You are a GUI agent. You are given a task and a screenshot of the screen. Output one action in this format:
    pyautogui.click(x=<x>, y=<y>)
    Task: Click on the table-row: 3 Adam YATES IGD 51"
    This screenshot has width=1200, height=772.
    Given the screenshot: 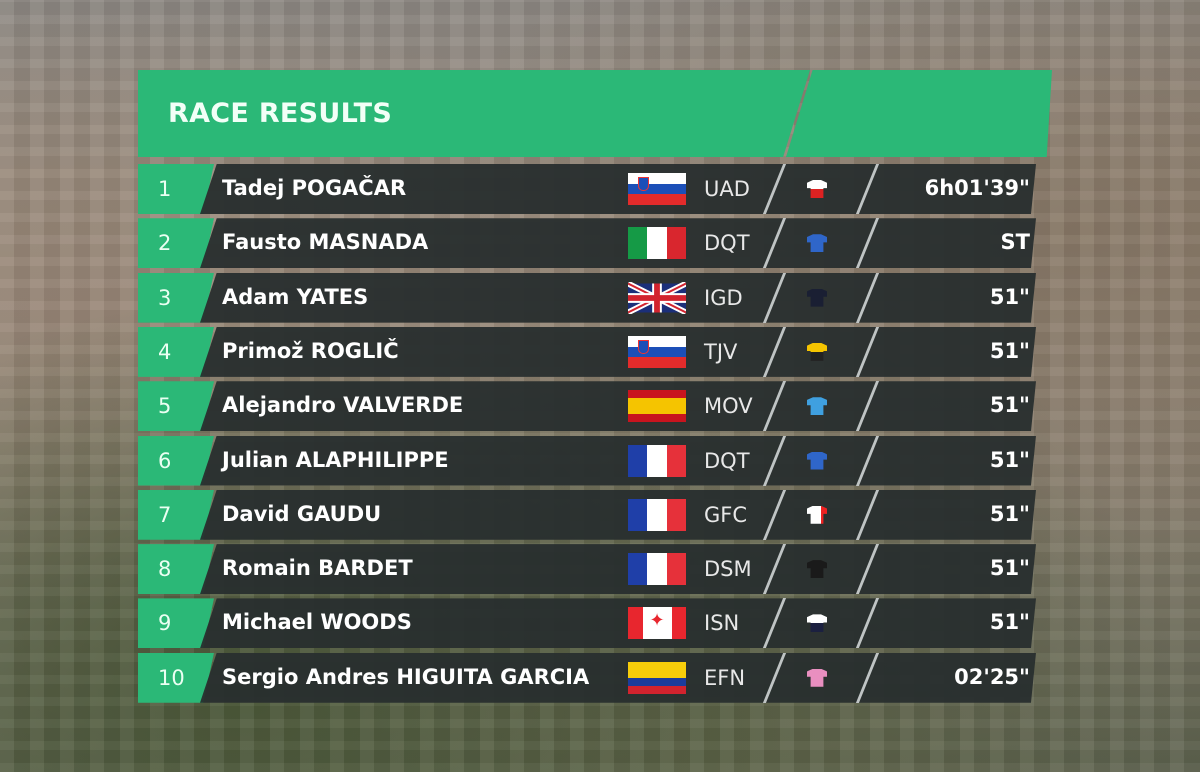 What is the action you would take?
    pyautogui.click(x=588, y=297)
    